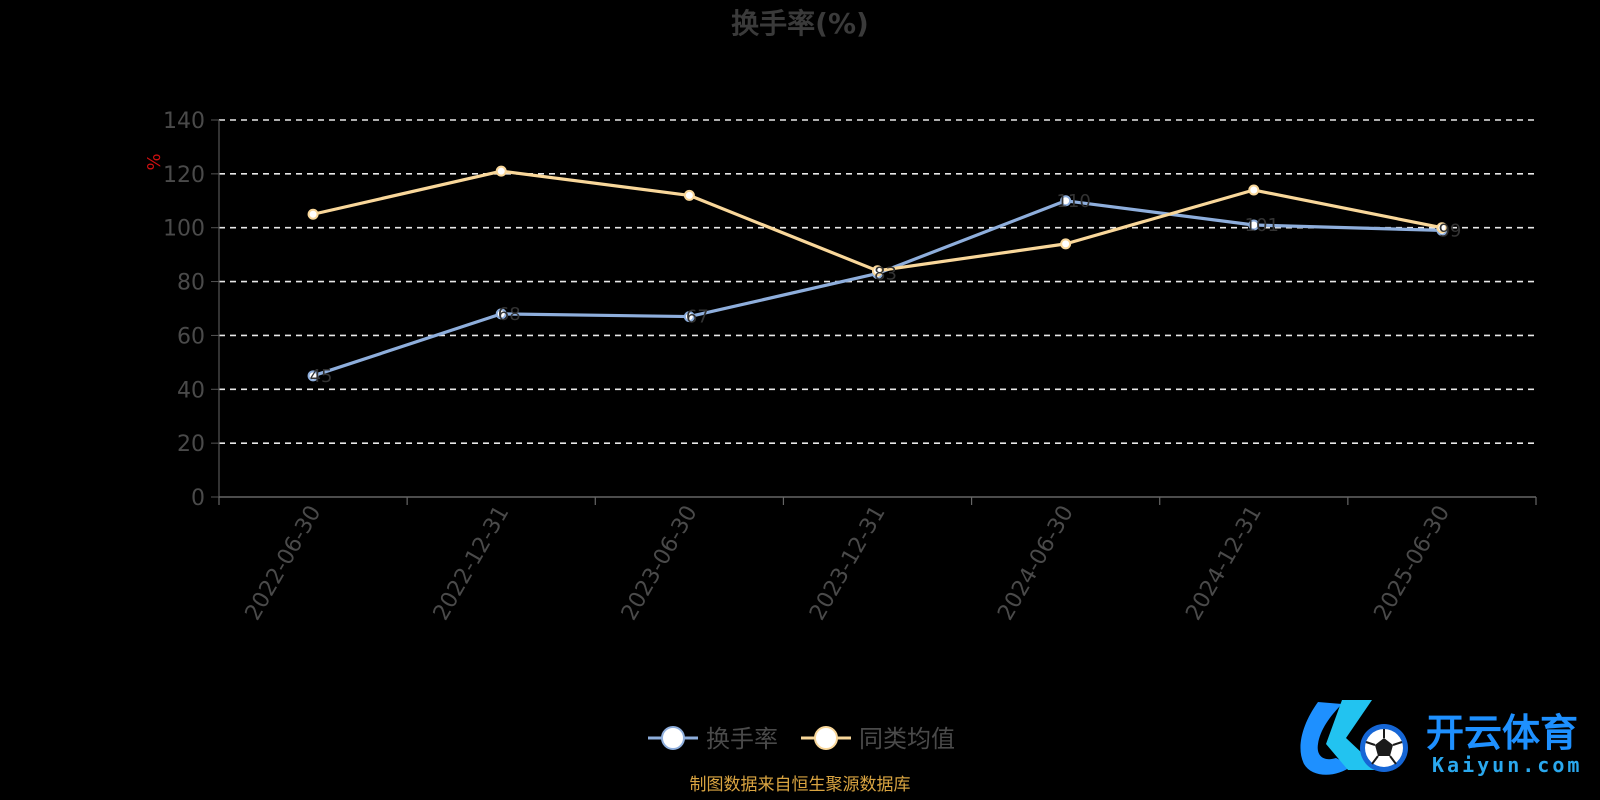 This screenshot has width=1600, height=800. I want to click on x-tick-label: 2022-06-30, so click(284, 563).